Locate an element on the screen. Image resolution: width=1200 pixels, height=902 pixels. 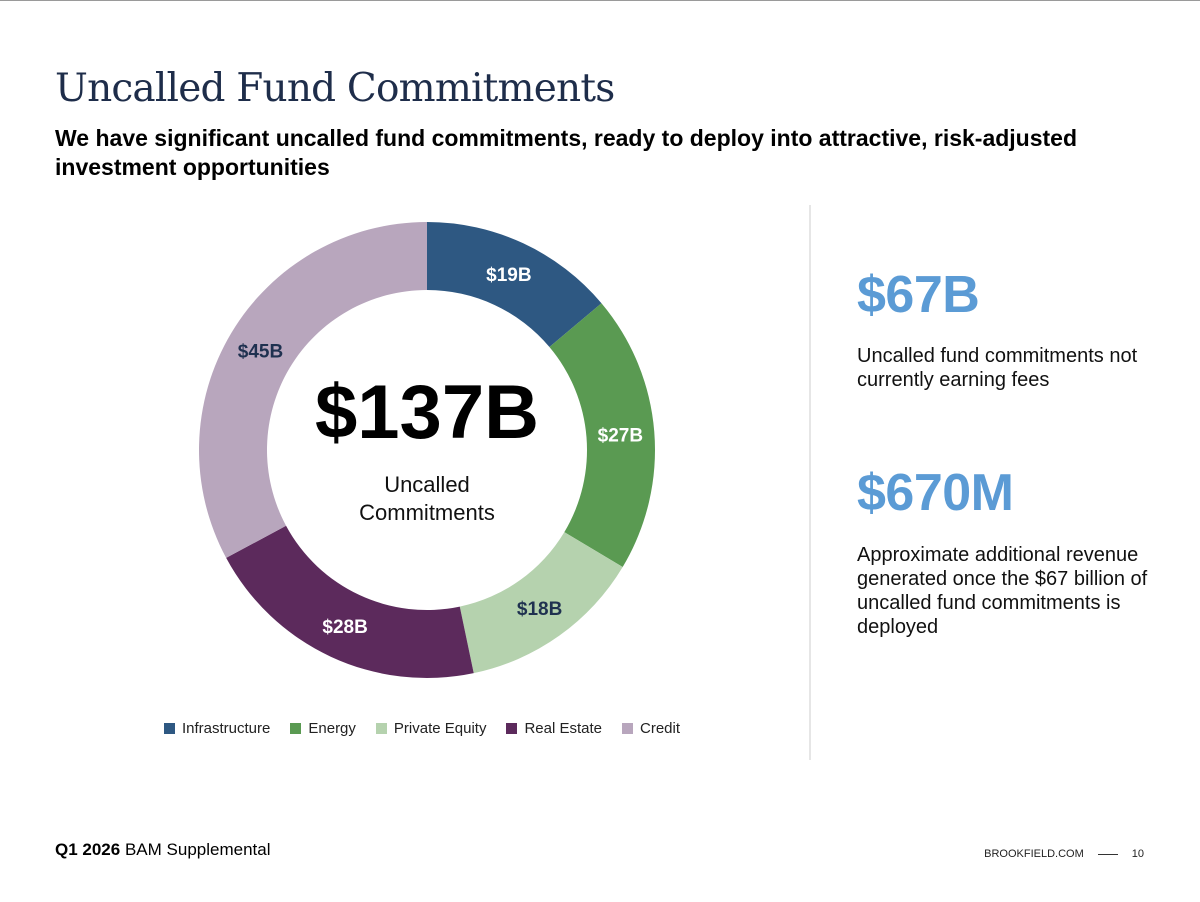
page-number: 10 is located at coordinates (1137, 854).